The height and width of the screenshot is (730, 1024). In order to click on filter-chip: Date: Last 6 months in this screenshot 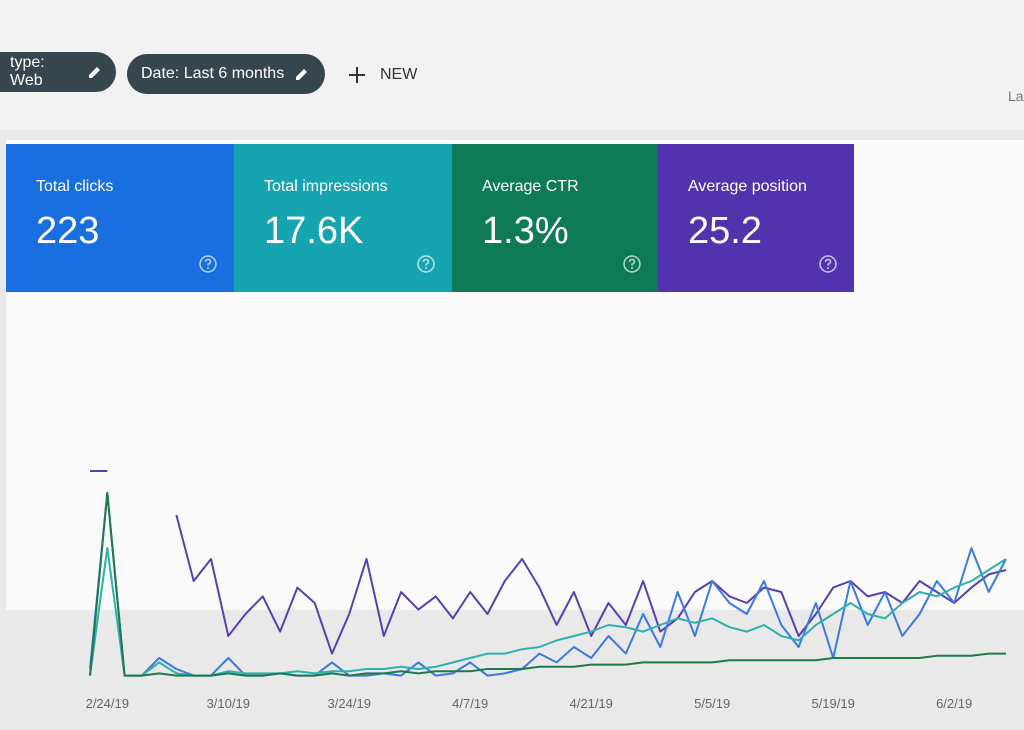, I will do `click(226, 74)`.